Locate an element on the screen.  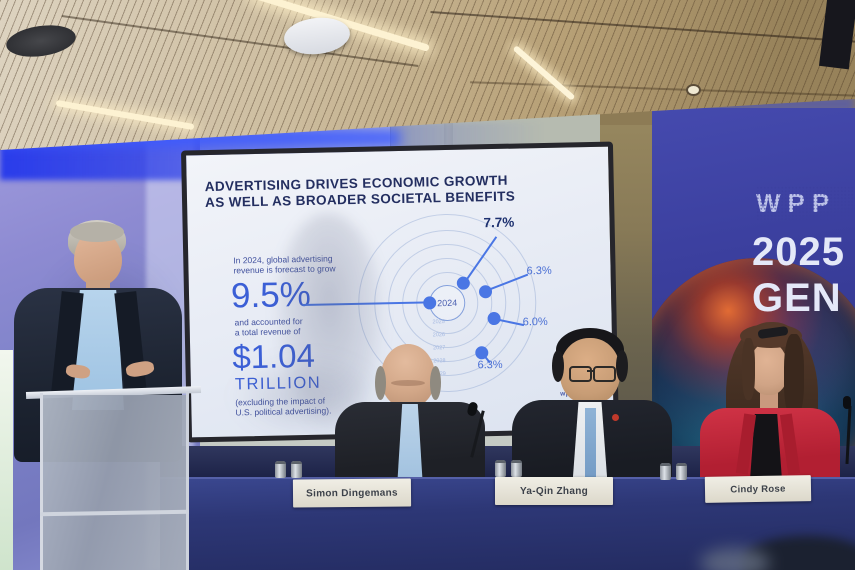
person-shirt is located at coordinates (410, 446).